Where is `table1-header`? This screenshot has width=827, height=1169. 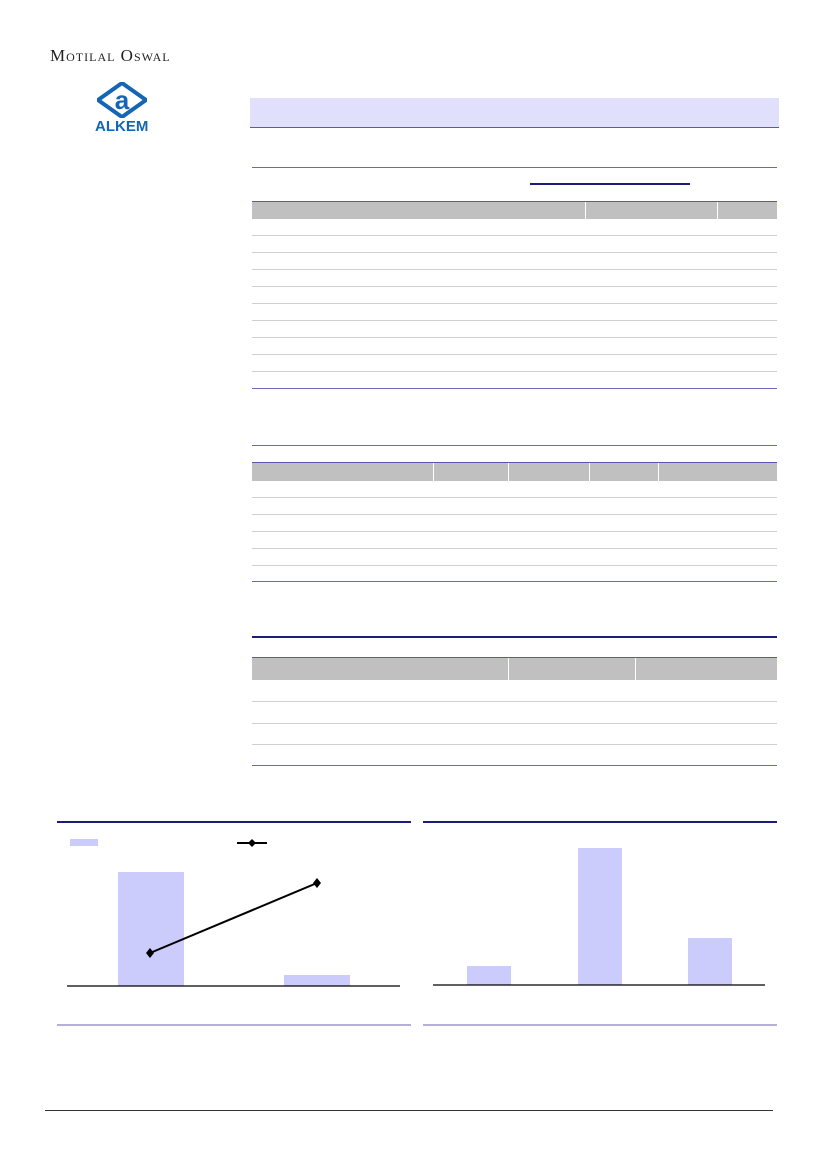 table1-header is located at coordinates (514, 210).